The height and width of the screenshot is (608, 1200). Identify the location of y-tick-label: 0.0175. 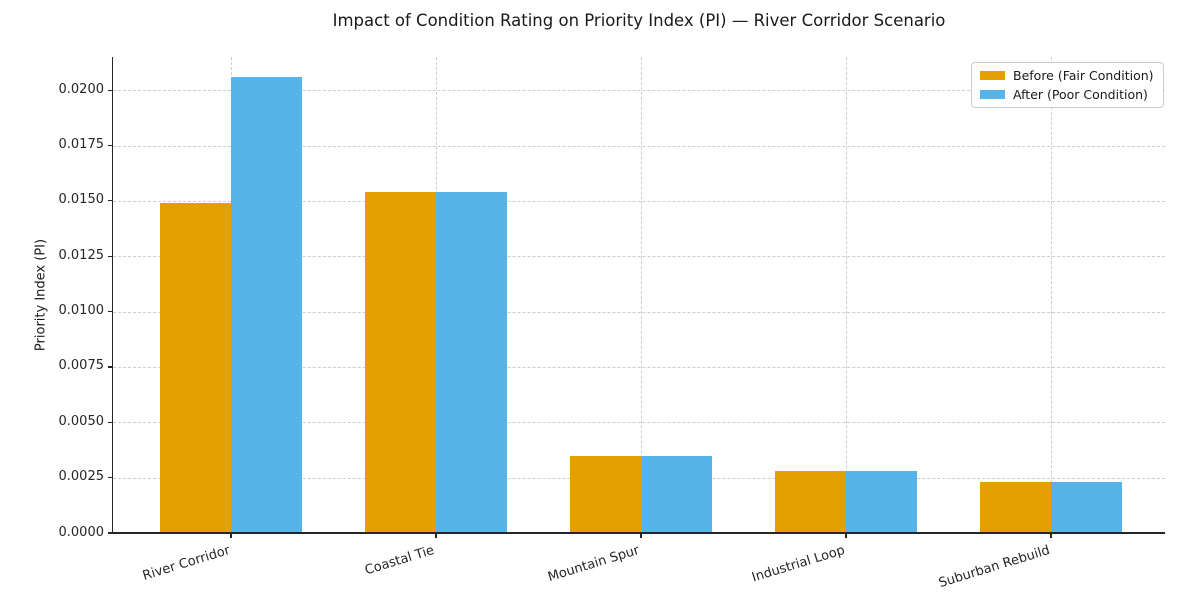
(81, 145).